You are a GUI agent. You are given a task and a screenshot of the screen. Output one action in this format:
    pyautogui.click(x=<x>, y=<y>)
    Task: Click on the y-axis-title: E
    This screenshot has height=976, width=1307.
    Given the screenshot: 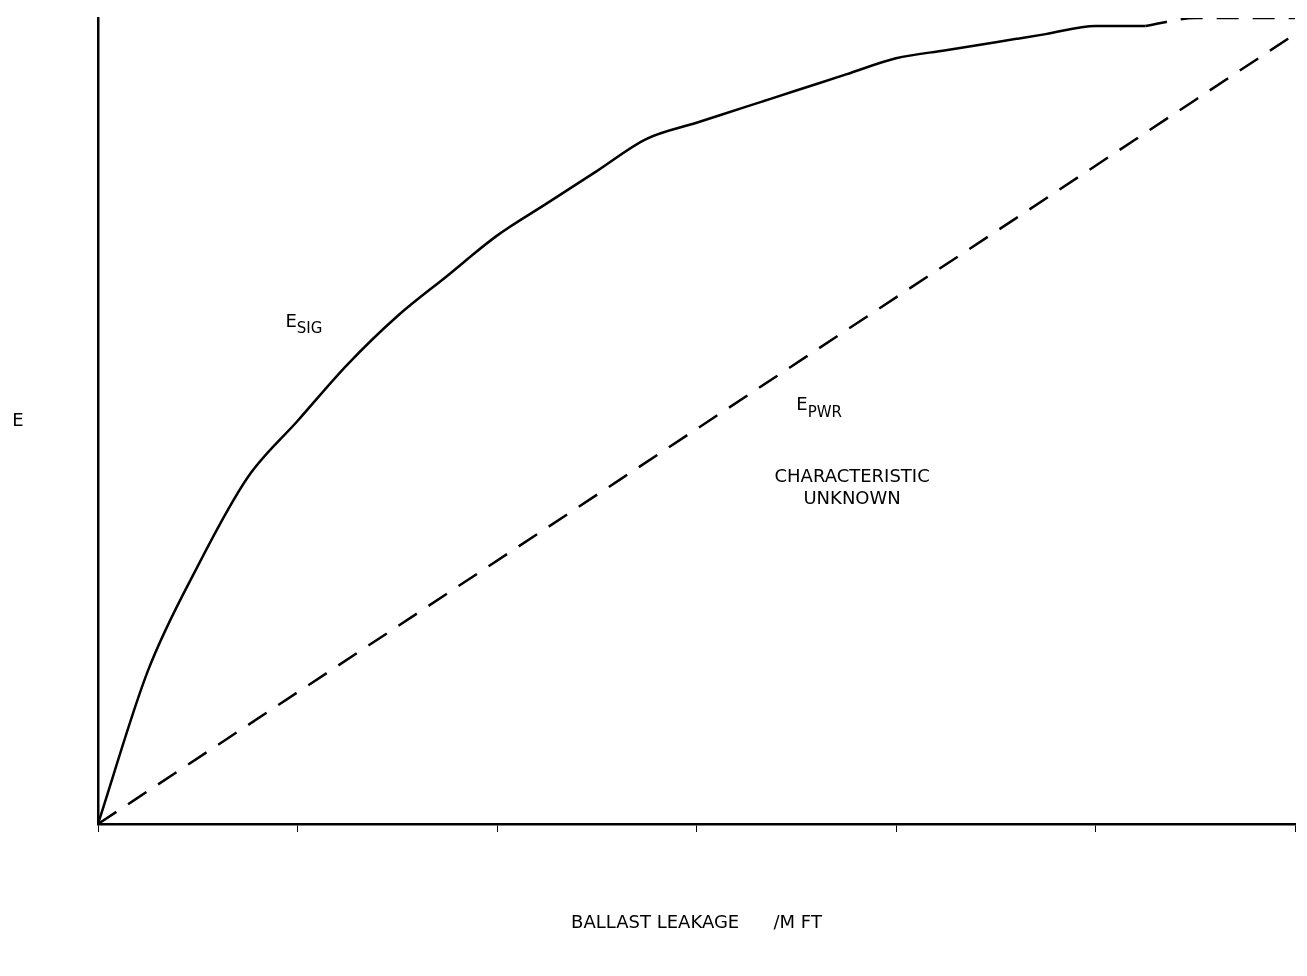 What is the action you would take?
    pyautogui.click(x=18, y=419)
    